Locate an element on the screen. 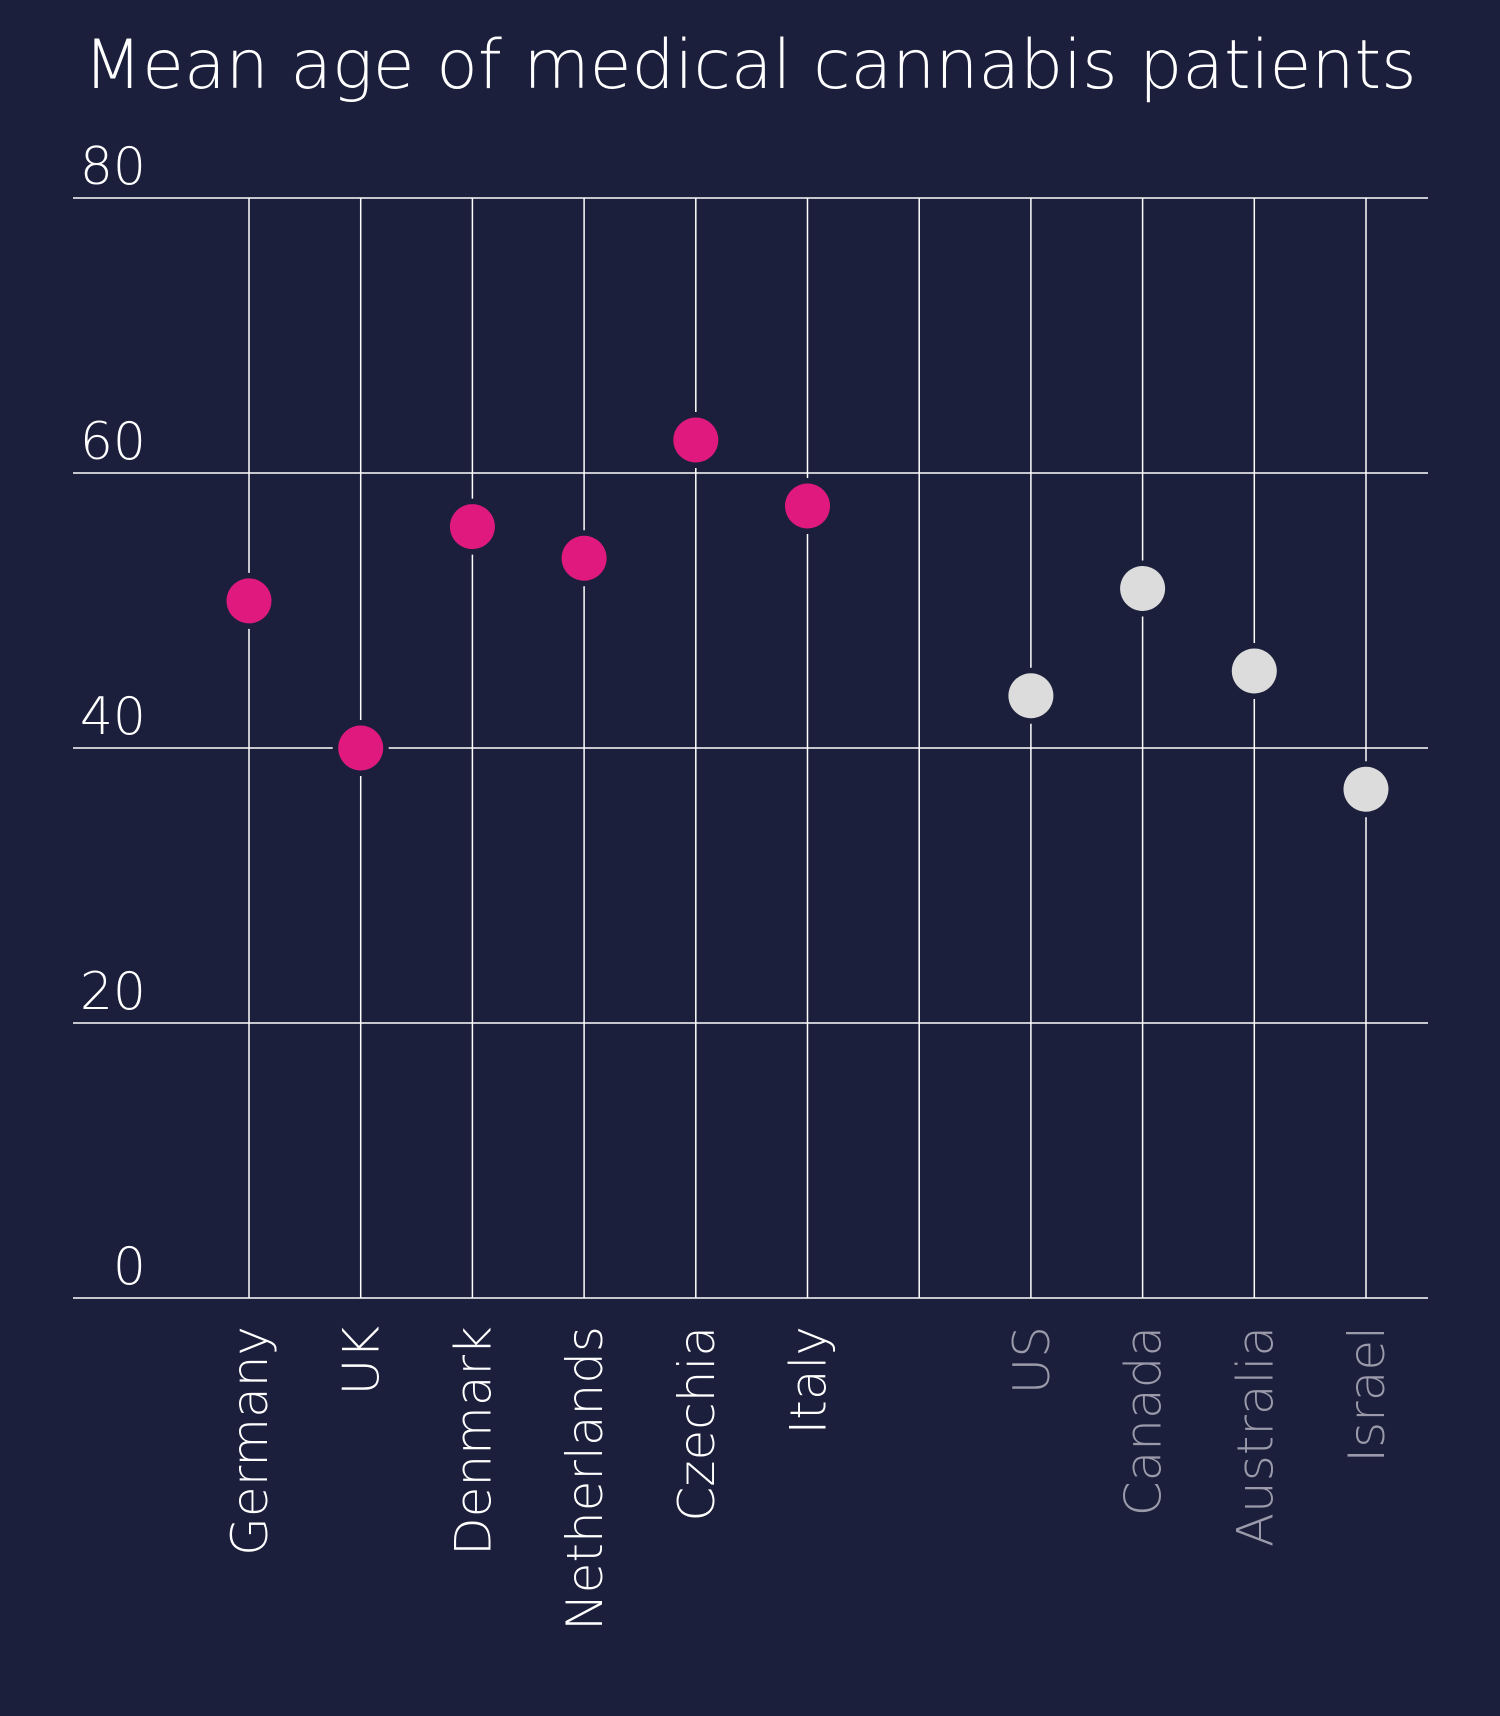  x-tick-label: Netherlands is located at coordinates (585, 1478).